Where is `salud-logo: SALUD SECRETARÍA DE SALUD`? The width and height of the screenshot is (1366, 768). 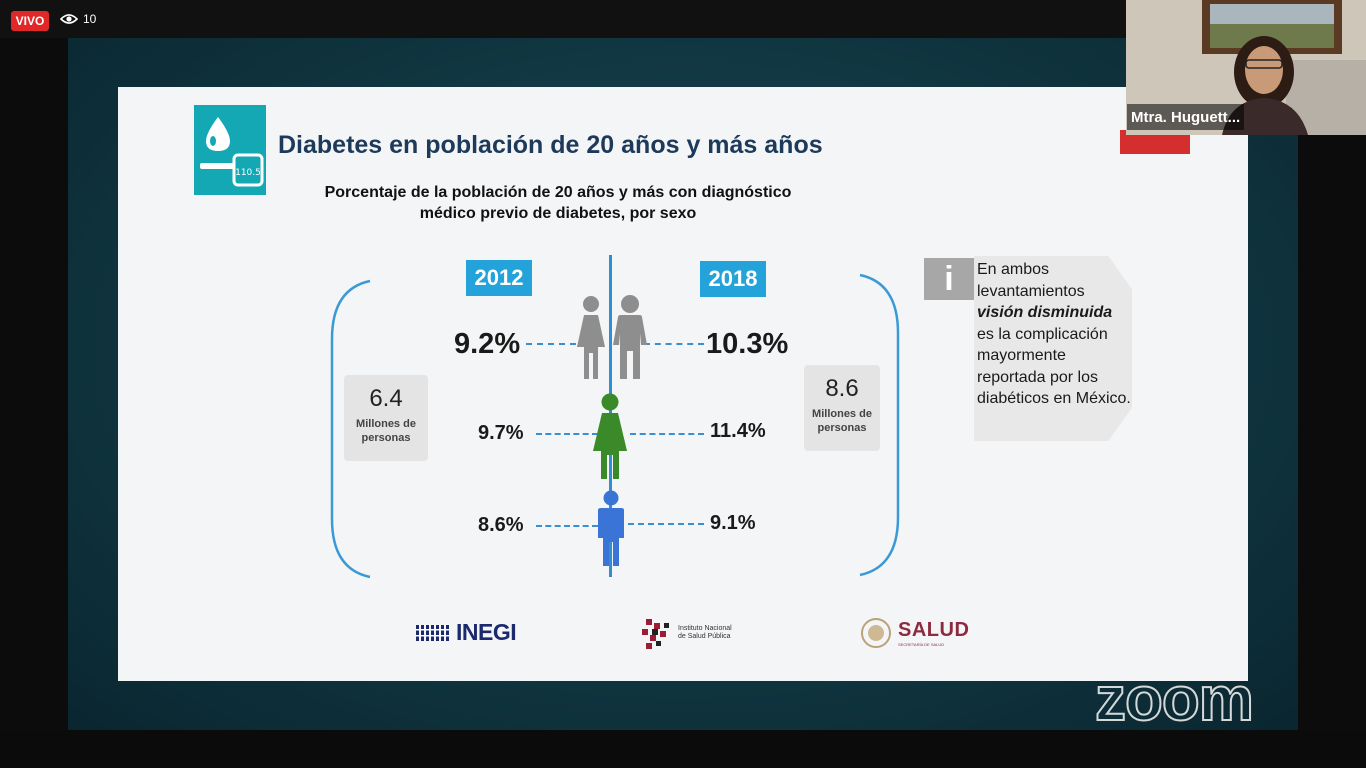
salud-logo: SALUD SECRETARÍA DE SALUD is located at coordinates (914, 633).